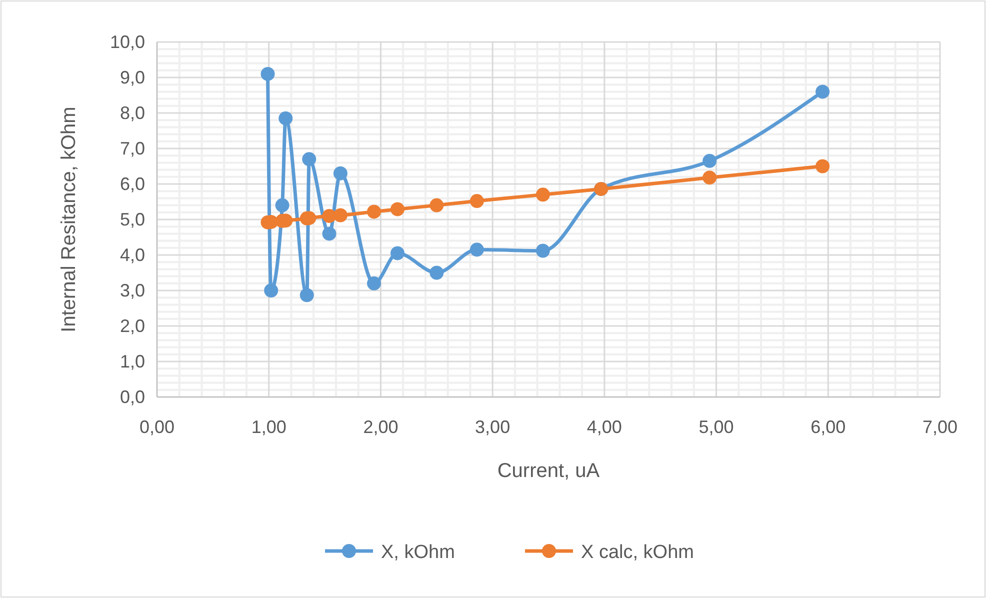  Describe the element at coordinates (127, 42) in the screenshot. I see `y-tick-label: 10,0` at that location.